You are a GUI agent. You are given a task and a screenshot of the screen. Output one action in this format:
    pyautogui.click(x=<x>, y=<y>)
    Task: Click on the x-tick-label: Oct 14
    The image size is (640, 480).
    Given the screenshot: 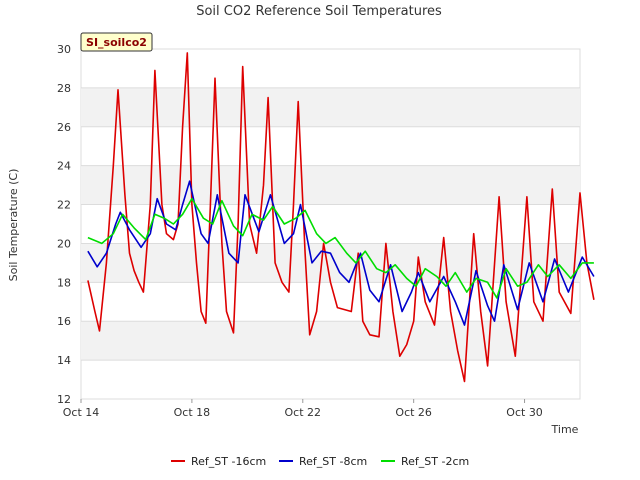 What is the action you would take?
    pyautogui.click(x=81, y=412)
    